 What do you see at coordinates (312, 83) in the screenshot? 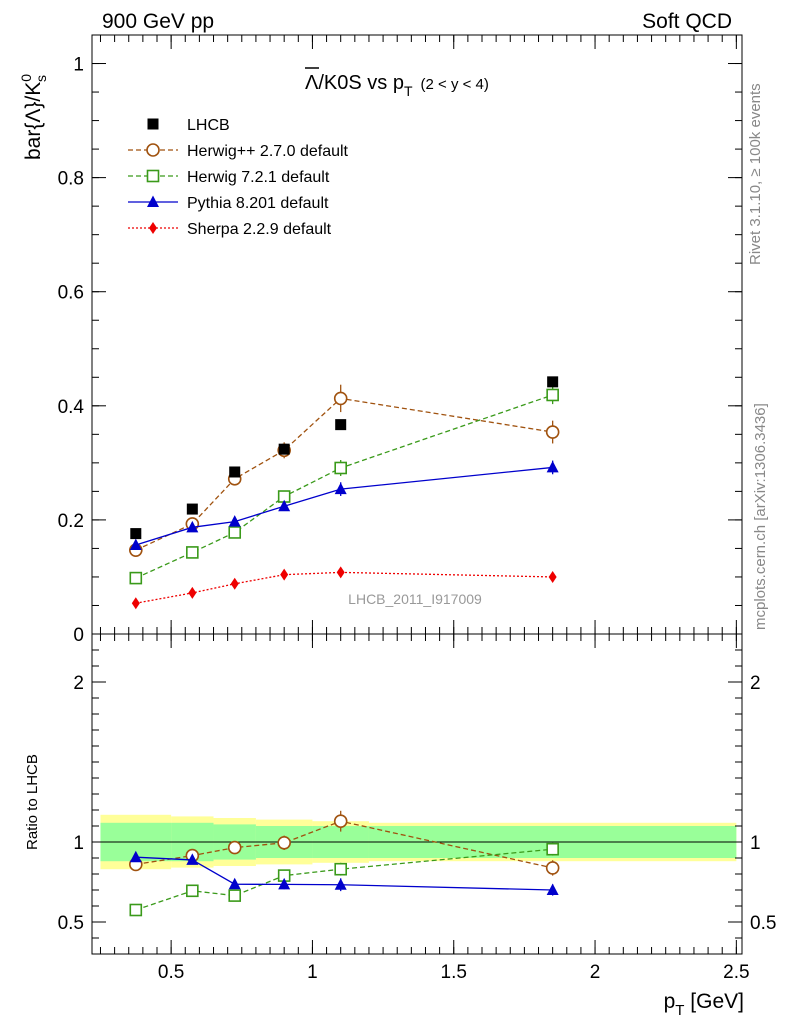
I see `title-lambda: Λ` at bounding box center [312, 83].